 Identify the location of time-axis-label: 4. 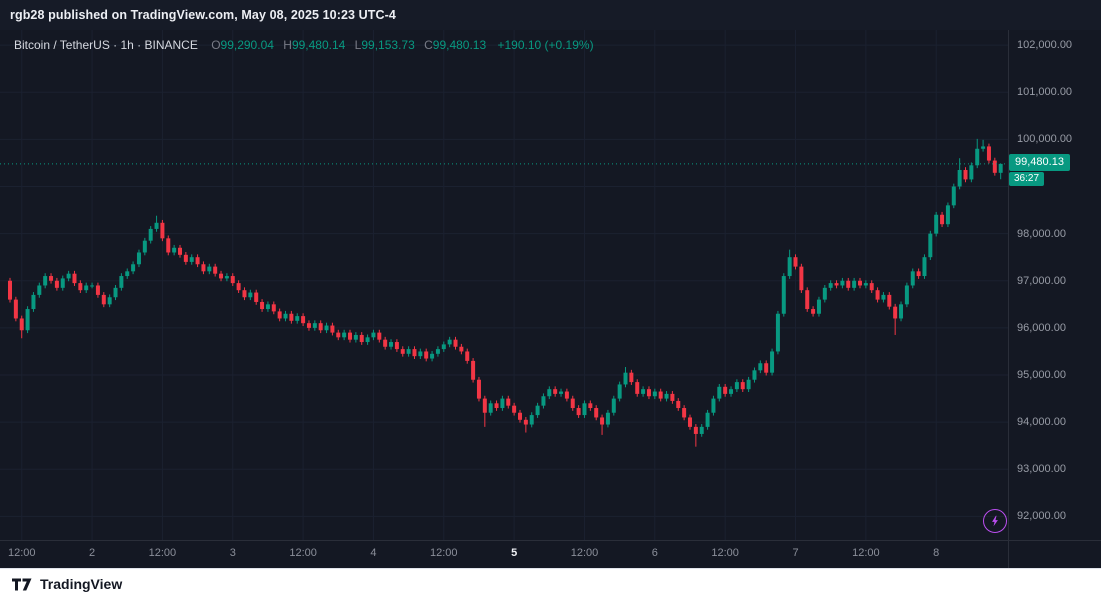
(373, 553).